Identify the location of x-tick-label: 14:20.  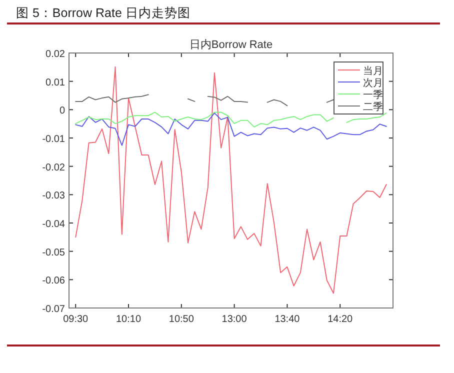
(341, 319).